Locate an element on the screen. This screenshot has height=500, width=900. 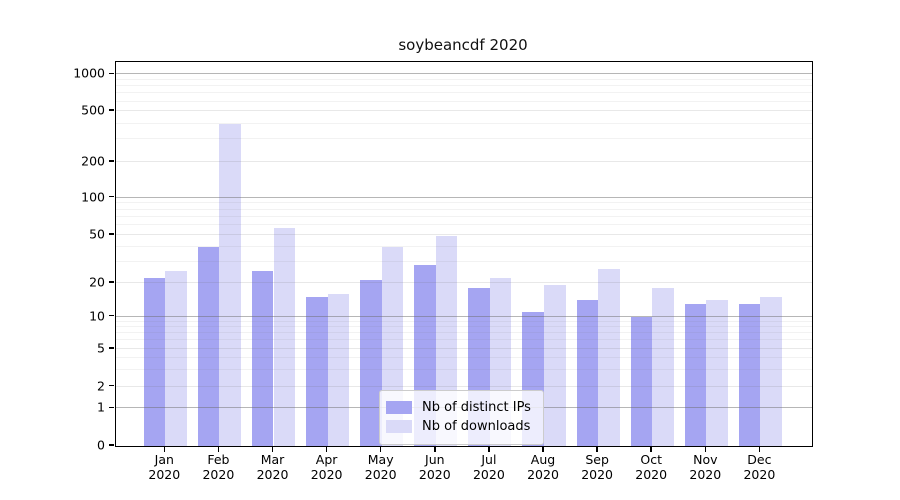
x-tick-label-may: May 2020 is located at coordinates (380, 467).